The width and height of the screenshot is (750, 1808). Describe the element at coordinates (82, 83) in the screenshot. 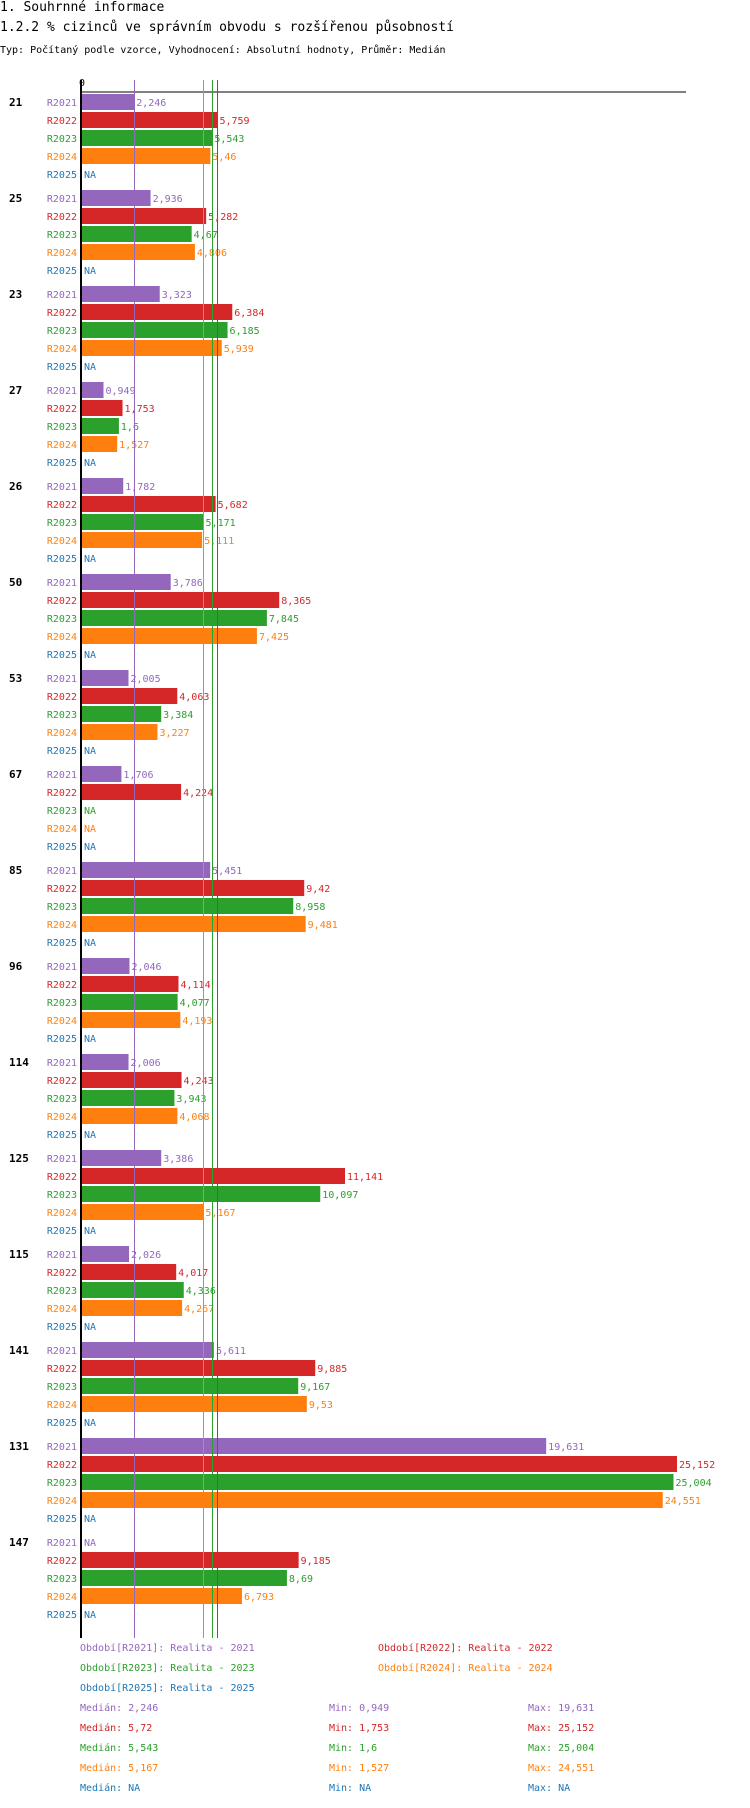

I see `x-axis-zero-label: 0` at that location.